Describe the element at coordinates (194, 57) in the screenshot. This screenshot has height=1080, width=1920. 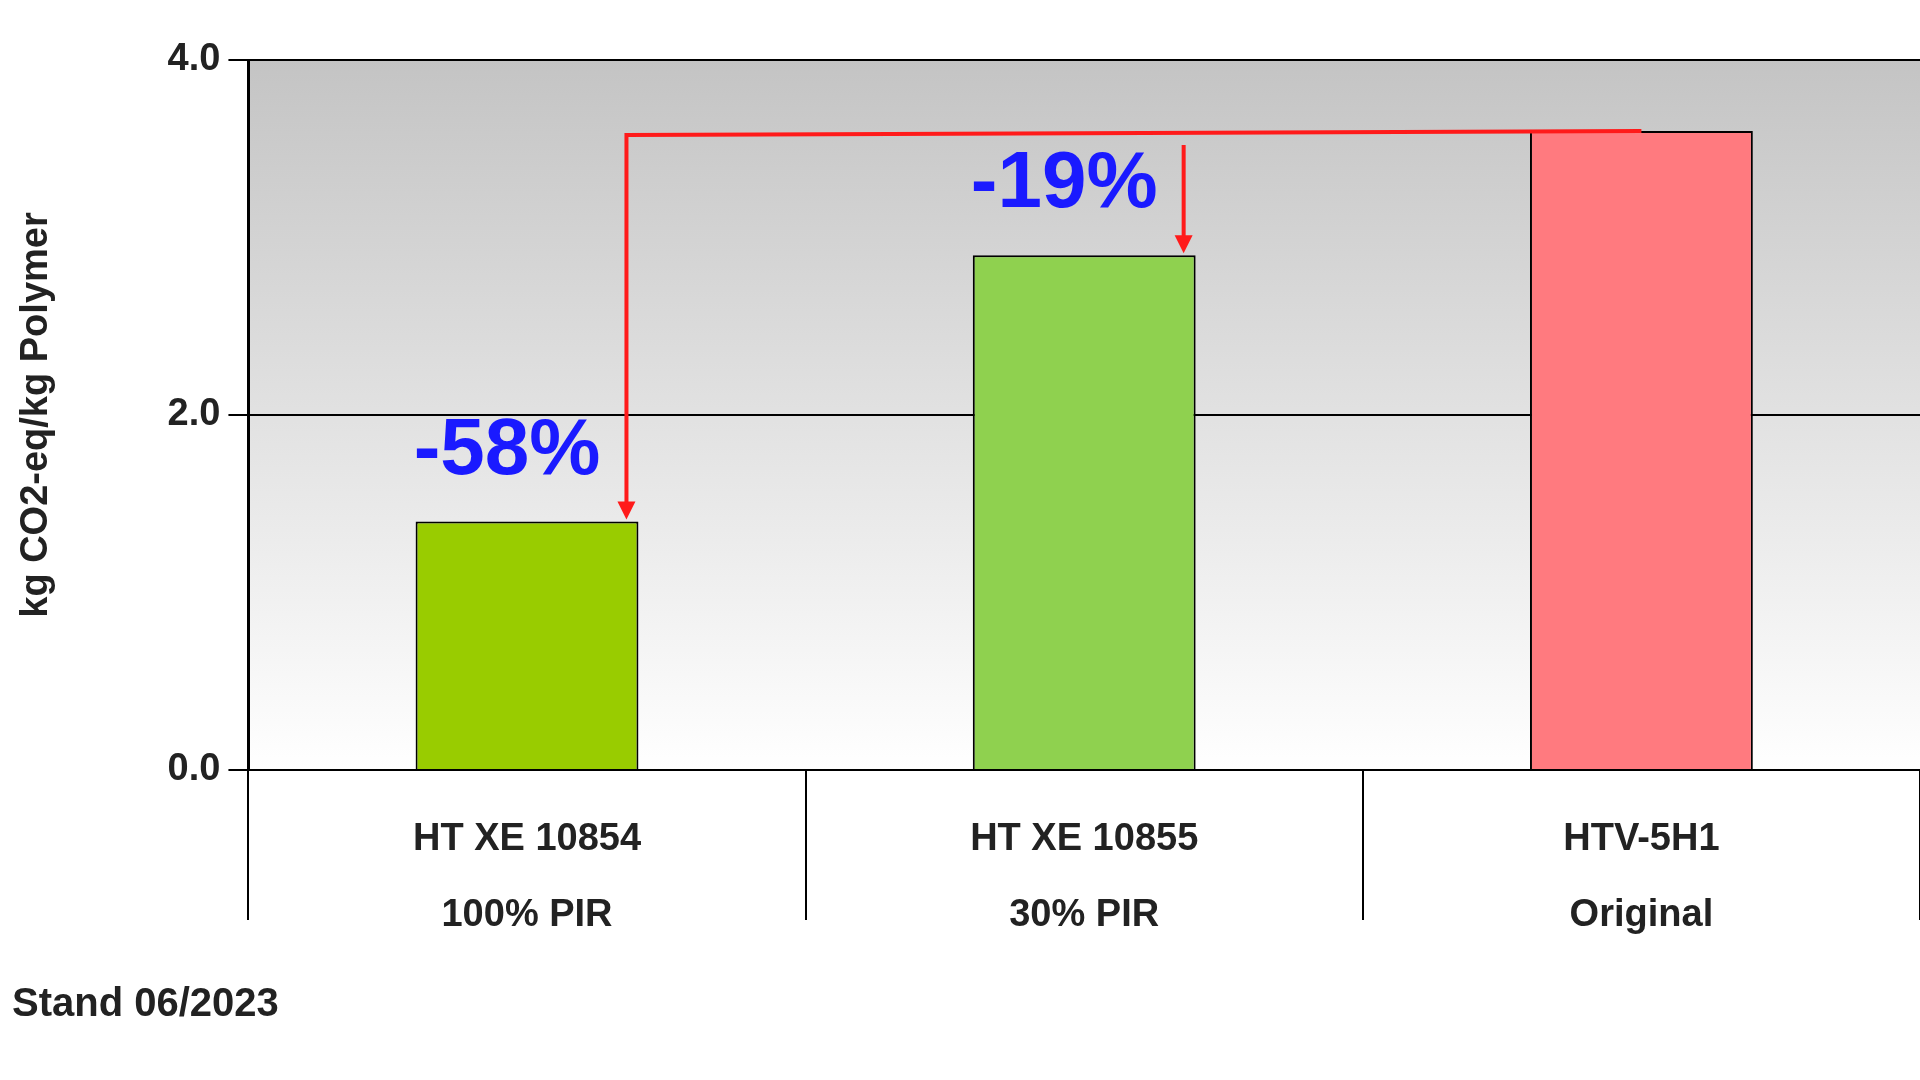
I see `y-tick-label: 4.0` at that location.